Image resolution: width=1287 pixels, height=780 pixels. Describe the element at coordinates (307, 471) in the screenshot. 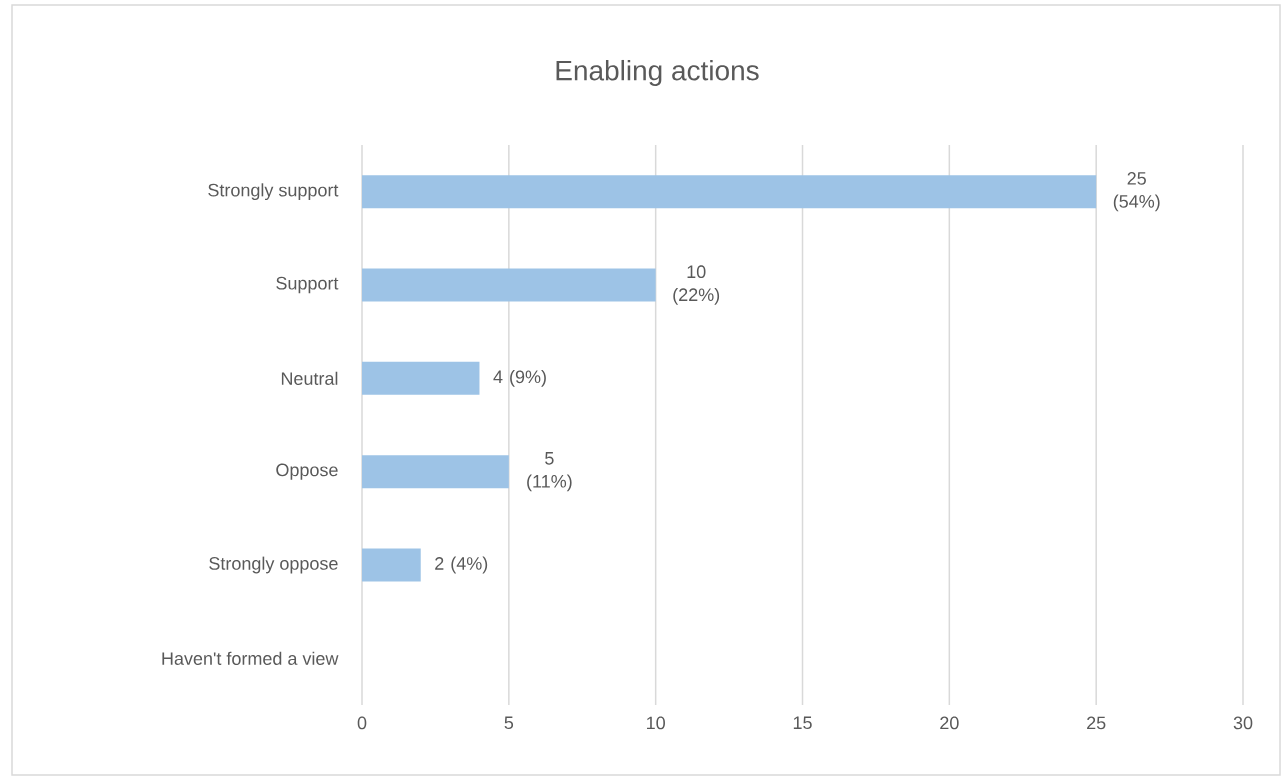

I see `y-tick-label: Oppose` at that location.